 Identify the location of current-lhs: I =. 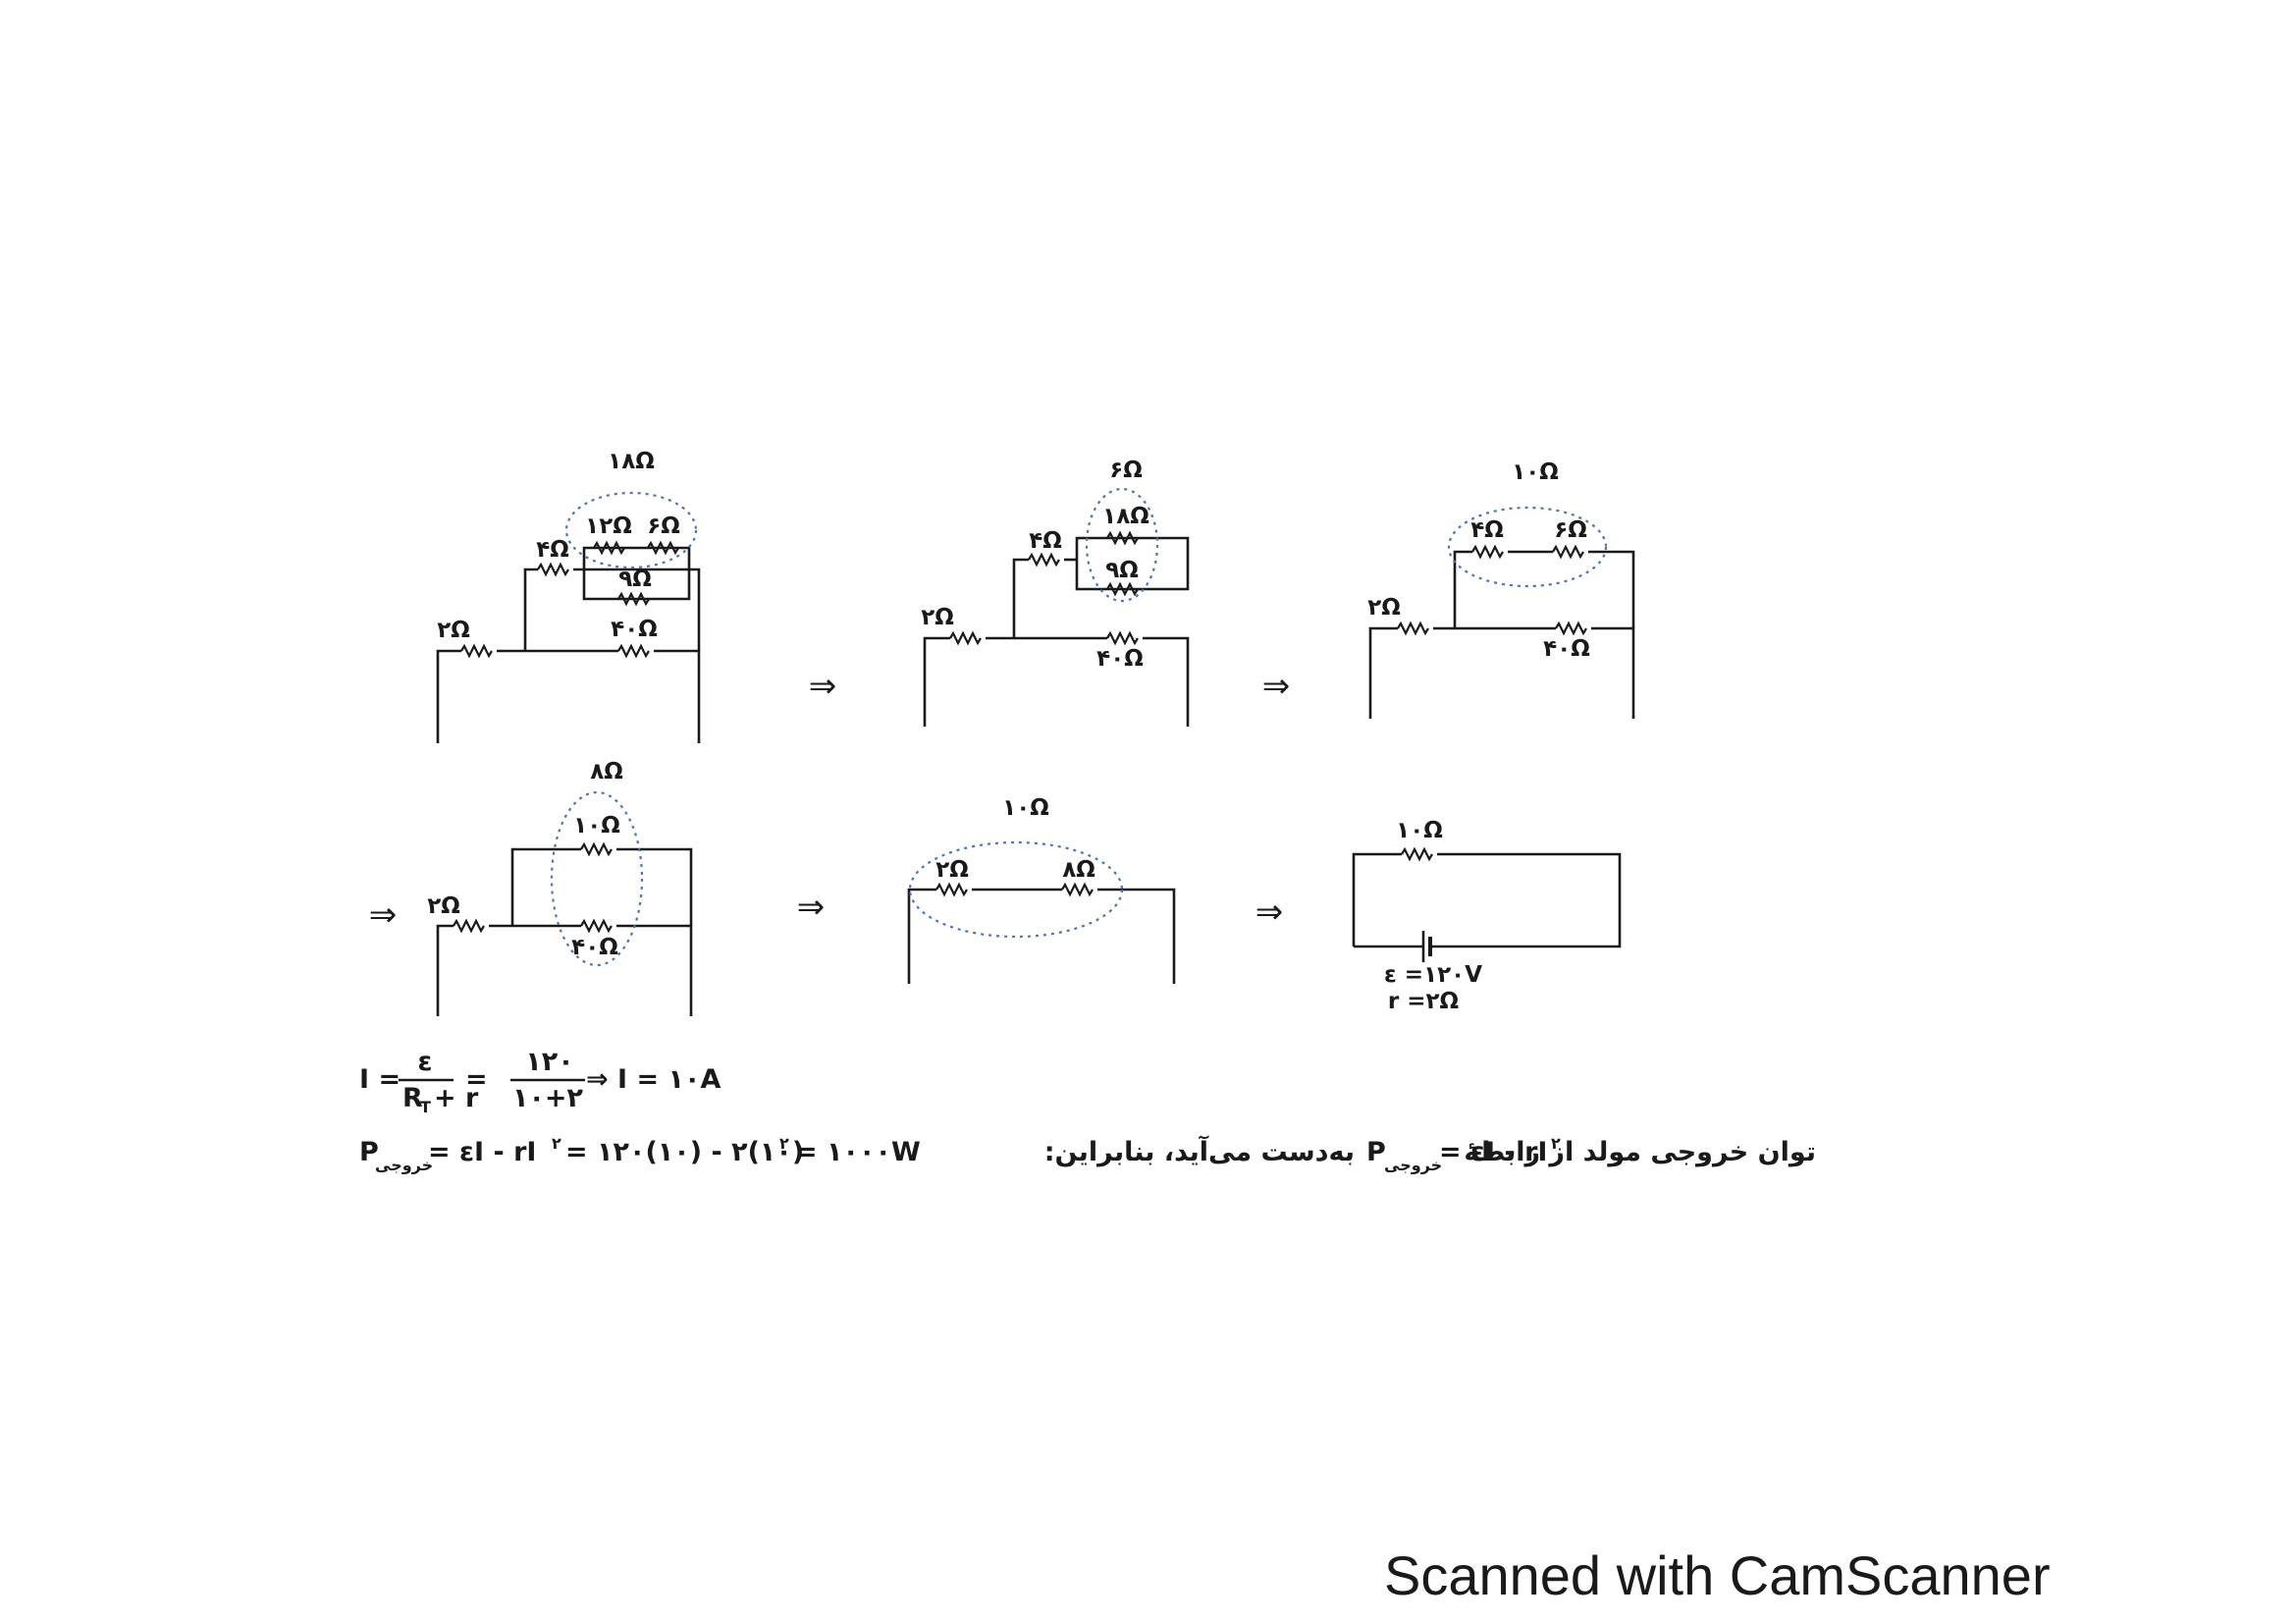
(379, 1079).